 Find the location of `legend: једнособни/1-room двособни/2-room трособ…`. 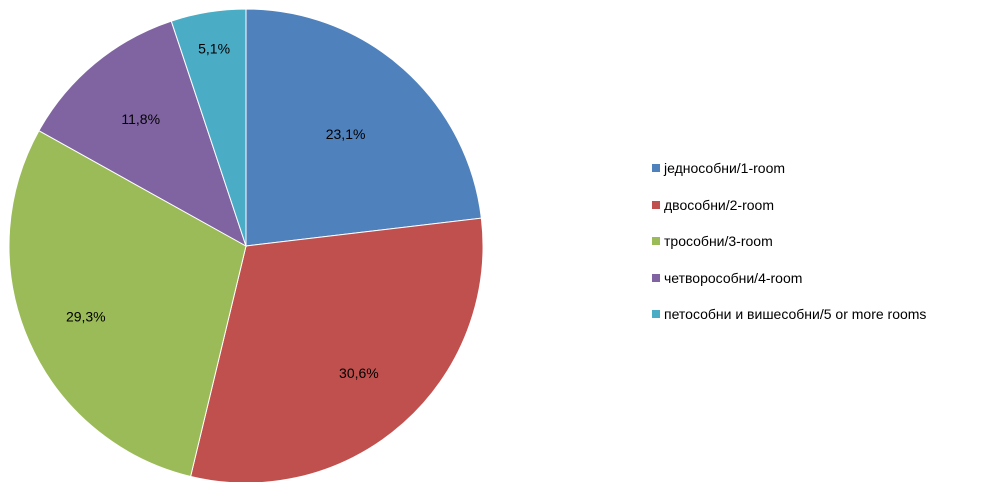

legend: једнособни/1-room двособни/2-room трособ… is located at coordinates (789, 250).